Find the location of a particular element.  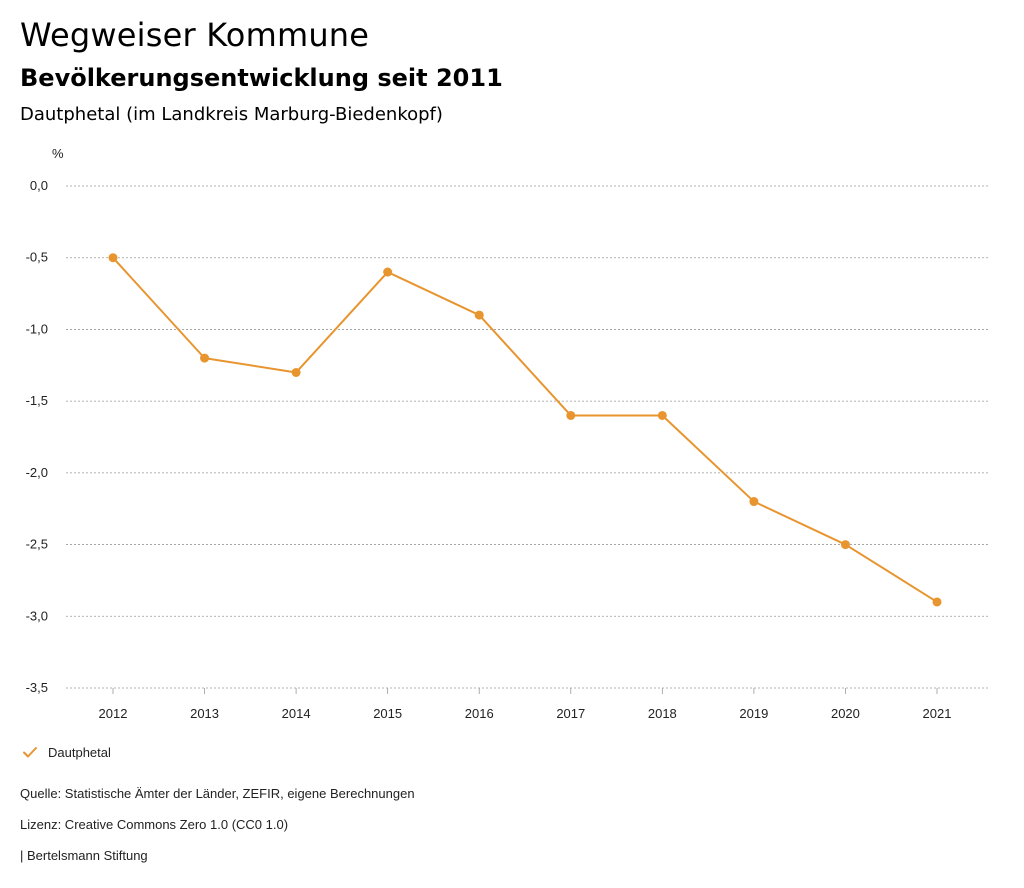

x-tick-label: 2015 is located at coordinates (387, 713).